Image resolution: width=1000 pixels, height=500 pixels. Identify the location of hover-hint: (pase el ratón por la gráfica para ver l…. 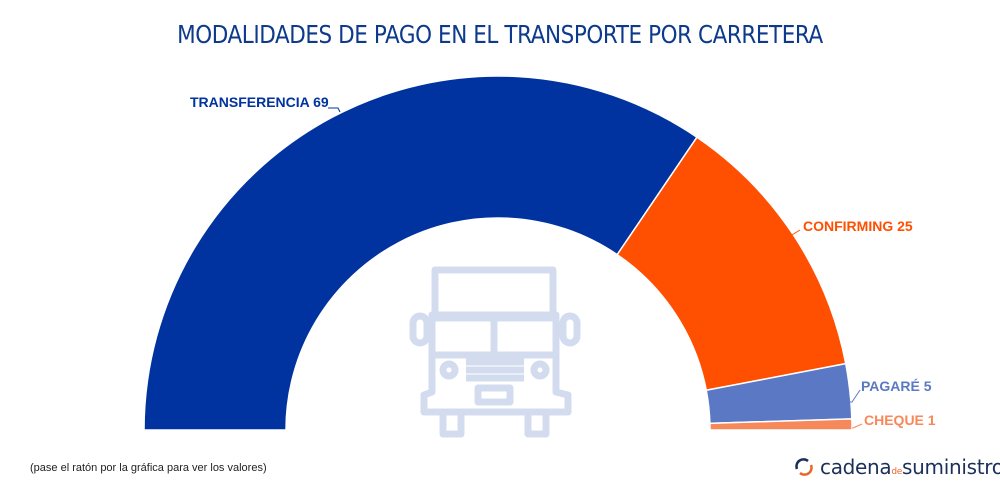
(148, 468).